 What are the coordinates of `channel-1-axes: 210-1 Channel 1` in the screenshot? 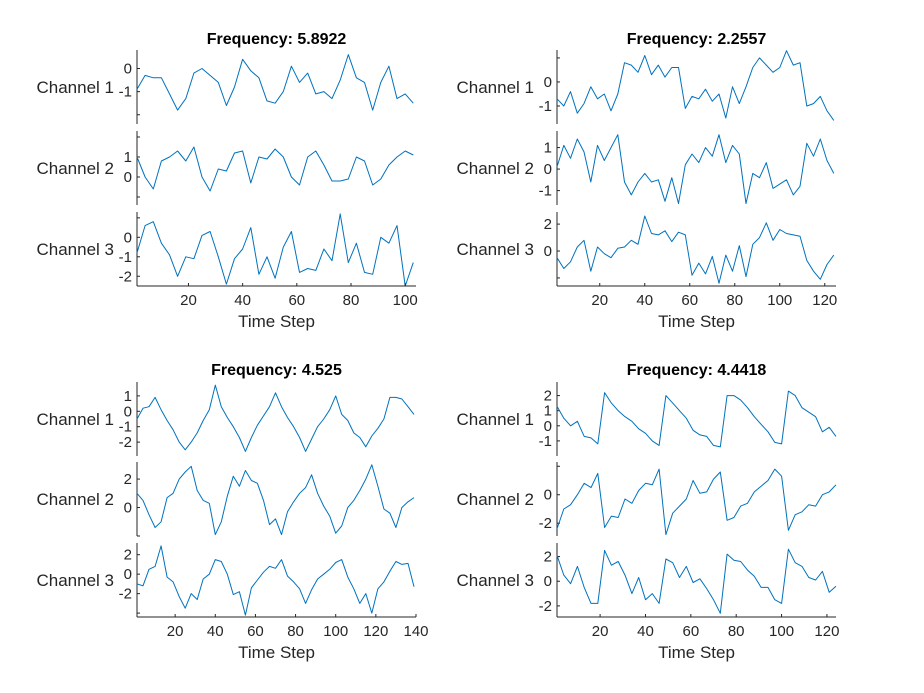 It's located at (646, 419).